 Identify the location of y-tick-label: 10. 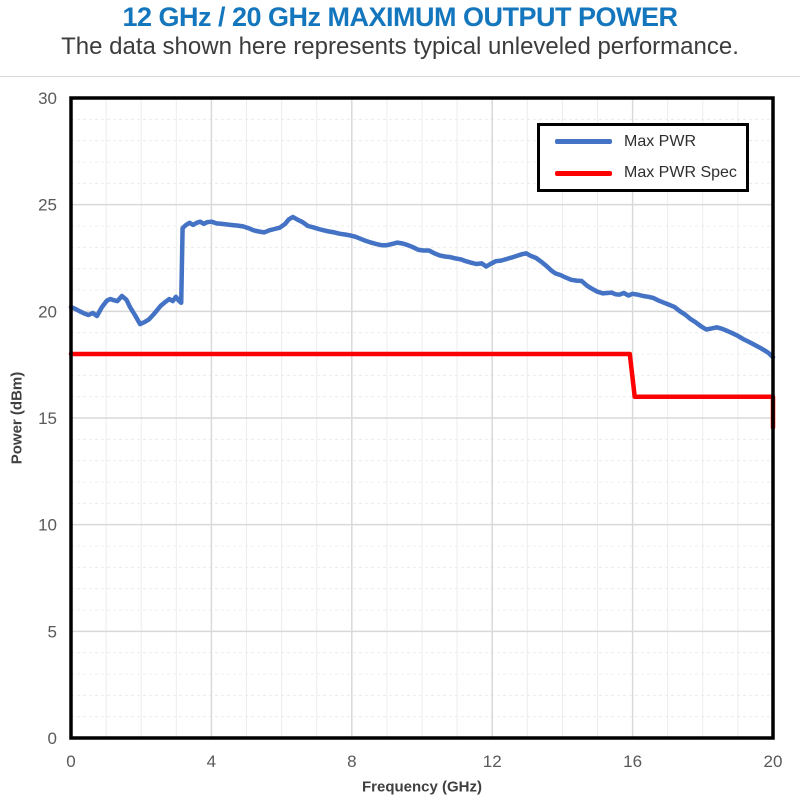
(47, 525).